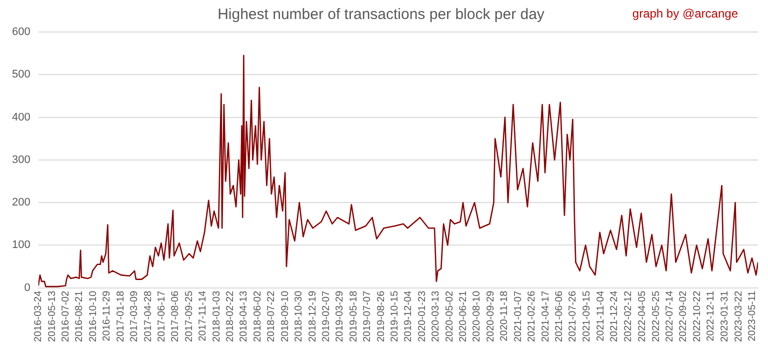  Describe the element at coordinates (670, 316) in the screenshot. I see `x-tick-label: 2022-07-14` at that location.